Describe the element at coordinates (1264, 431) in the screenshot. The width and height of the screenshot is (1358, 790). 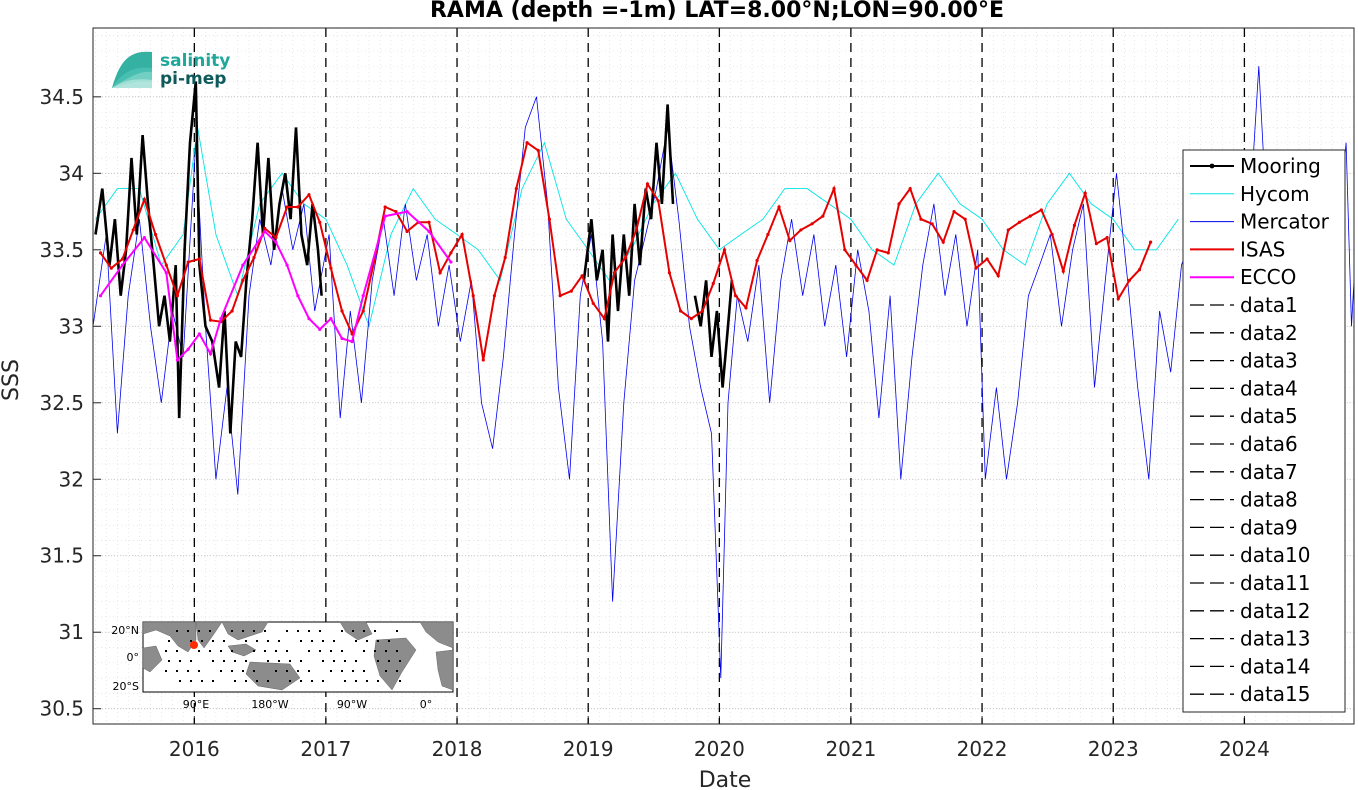
I see `legend-box` at that location.